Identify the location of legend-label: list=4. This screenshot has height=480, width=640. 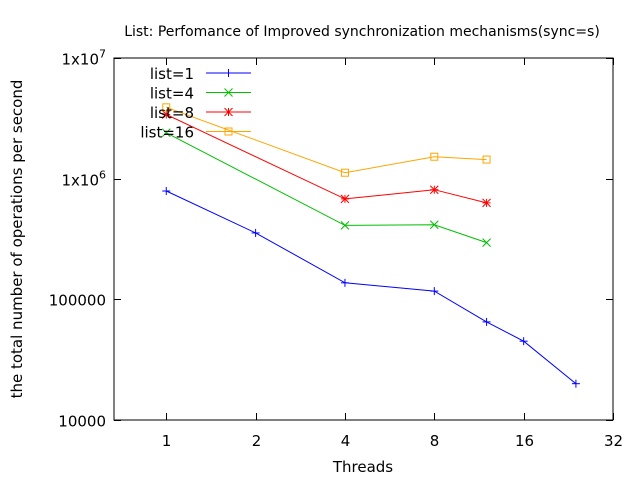
(172, 94).